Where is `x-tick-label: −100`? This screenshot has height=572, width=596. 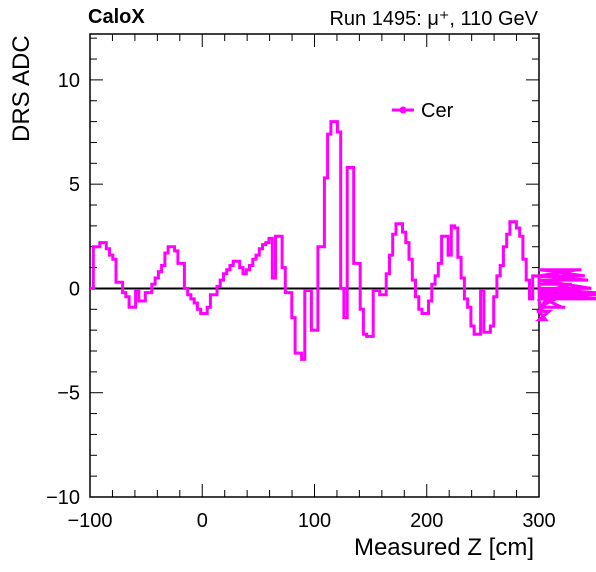
x-tick-label: −100 is located at coordinates (89, 521).